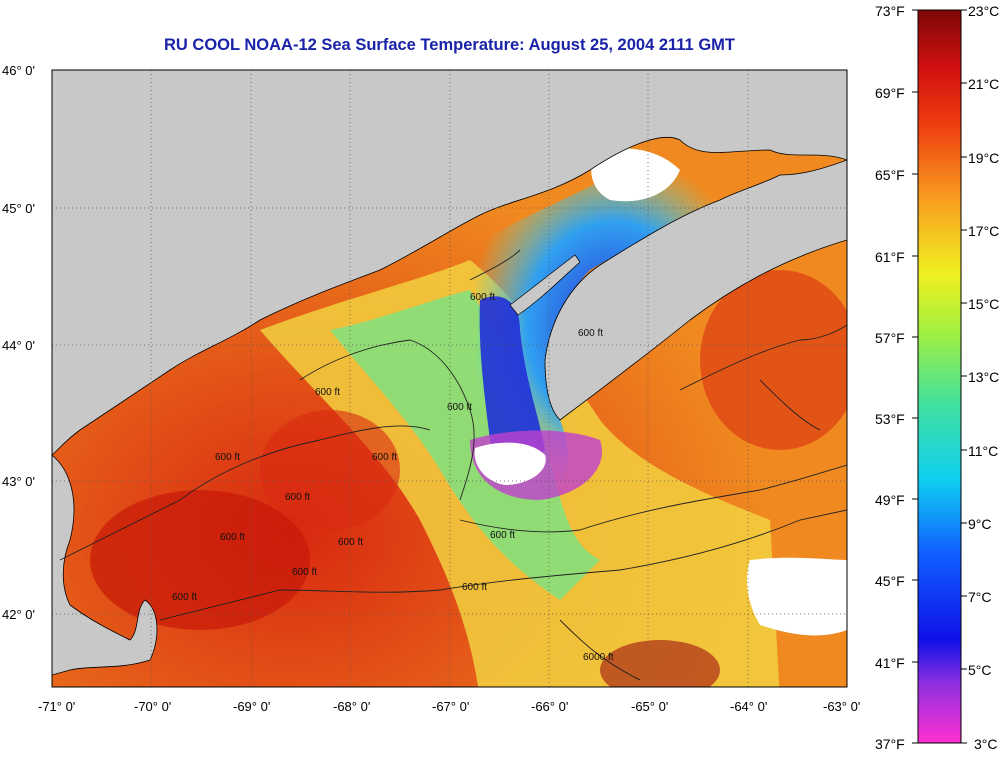 This screenshot has width=1008, height=761. I want to click on lat-tick-label: 44° 0', so click(18, 345).